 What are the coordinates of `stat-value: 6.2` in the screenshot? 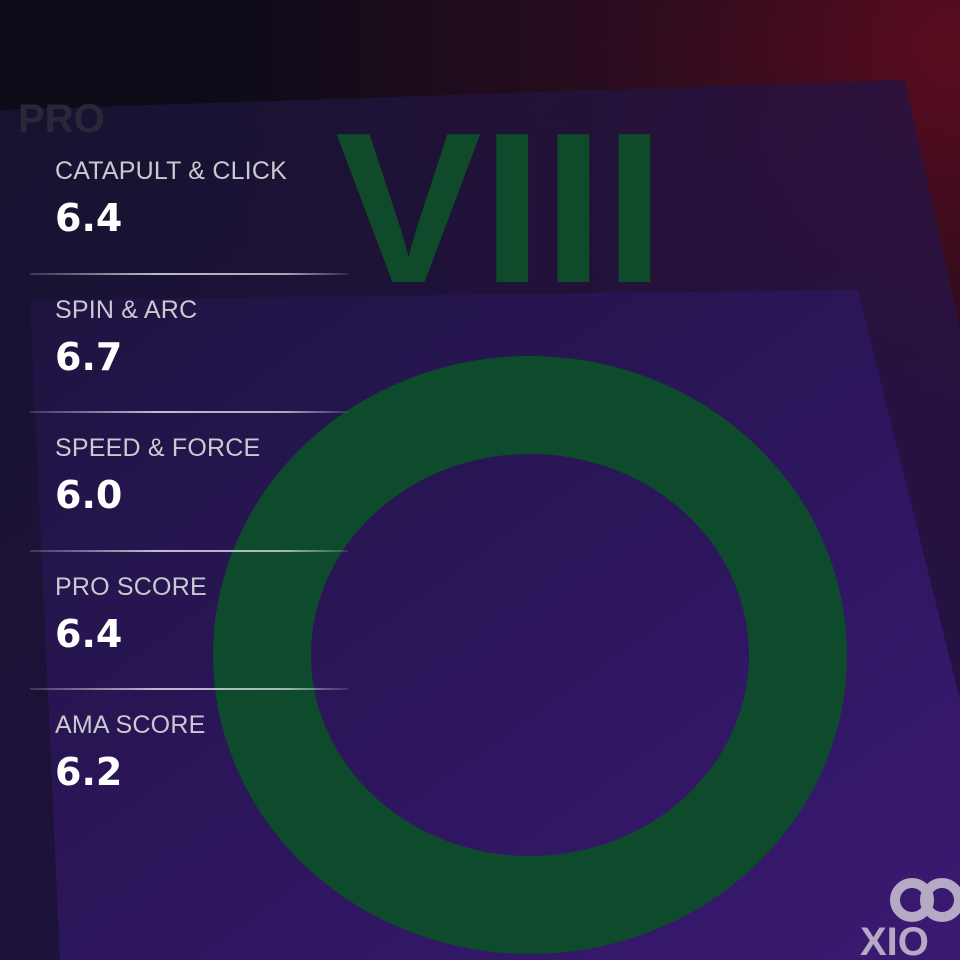 It's located at (89, 772).